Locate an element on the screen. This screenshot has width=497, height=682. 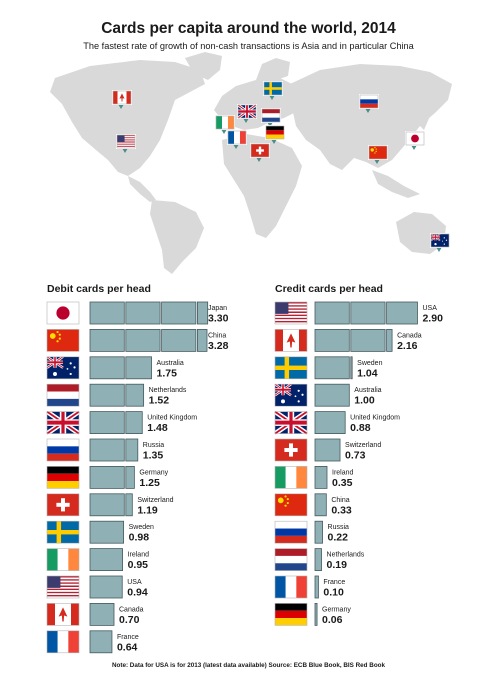
bar-value-label: 0.06 is located at coordinates (332, 620).